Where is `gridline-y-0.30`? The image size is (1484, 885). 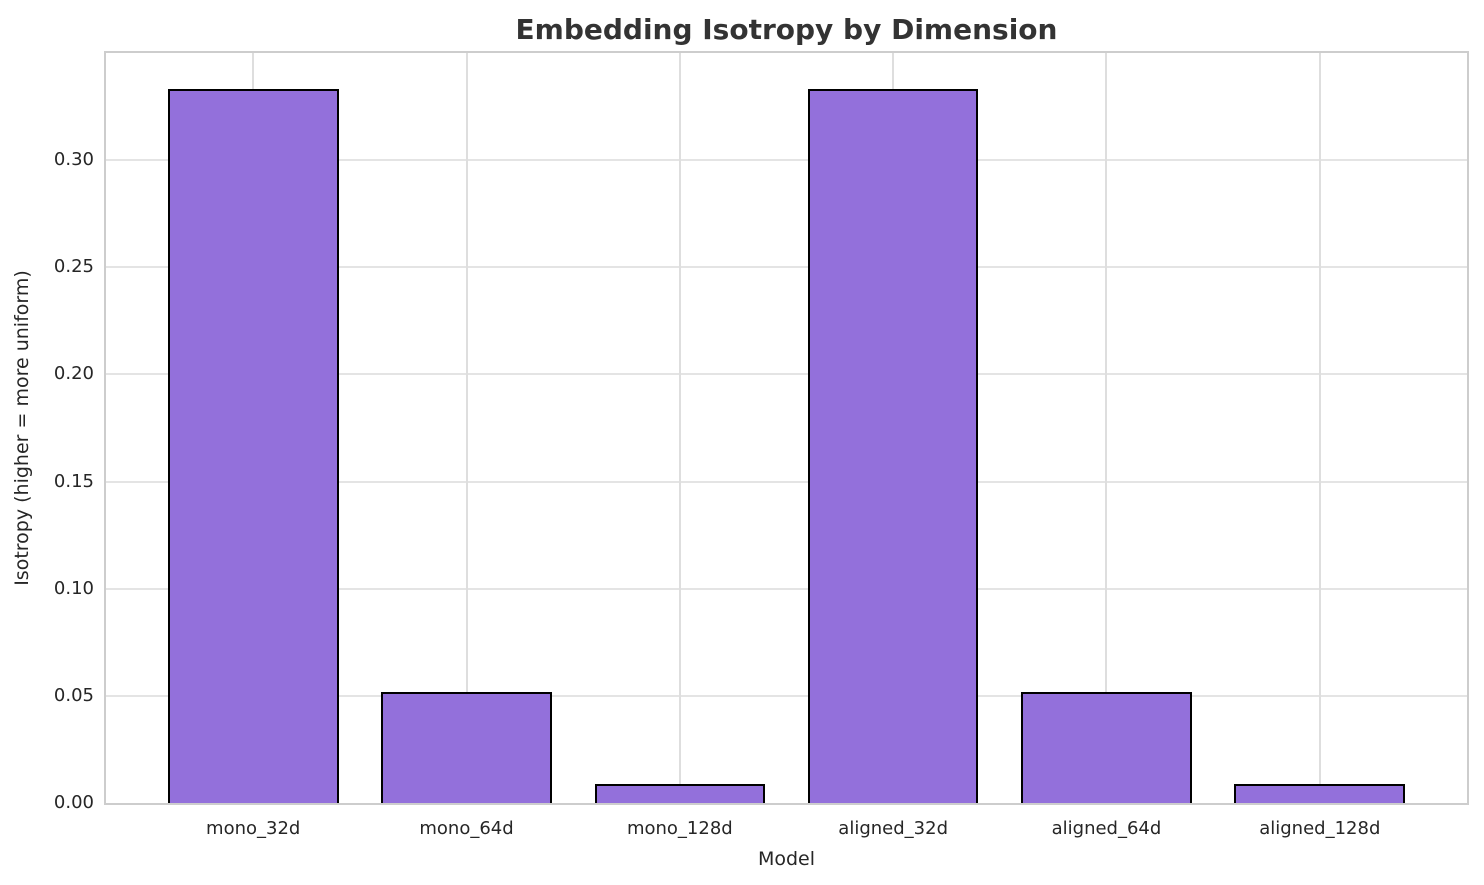
gridline-y-0.30 is located at coordinates (786, 160).